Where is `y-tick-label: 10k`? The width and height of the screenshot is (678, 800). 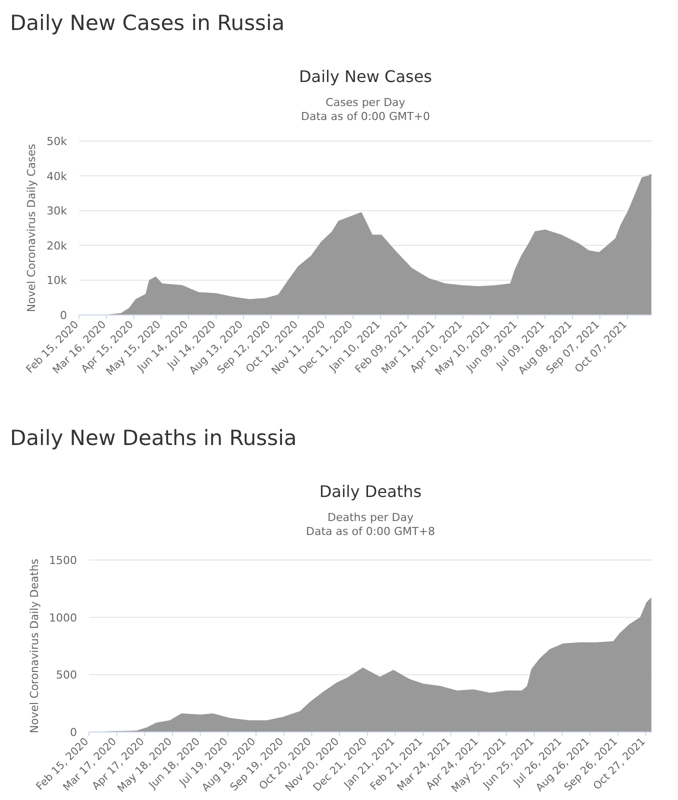 y-tick-label: 10k is located at coordinates (57, 281).